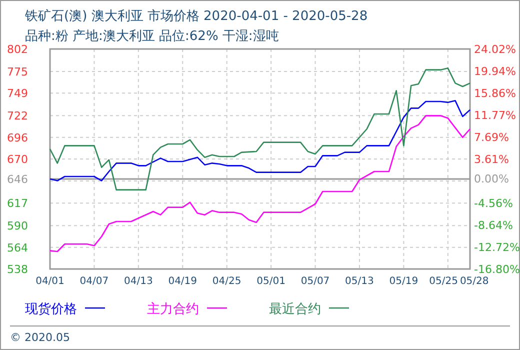 The width and height of the screenshot is (520, 350). Describe the element at coordinates (196, 16) in the screenshot. I see `chart-title: 铁矿石(澳) 澳大利亚 市场价格 2020-04-01 - 2020-05-28` at that location.